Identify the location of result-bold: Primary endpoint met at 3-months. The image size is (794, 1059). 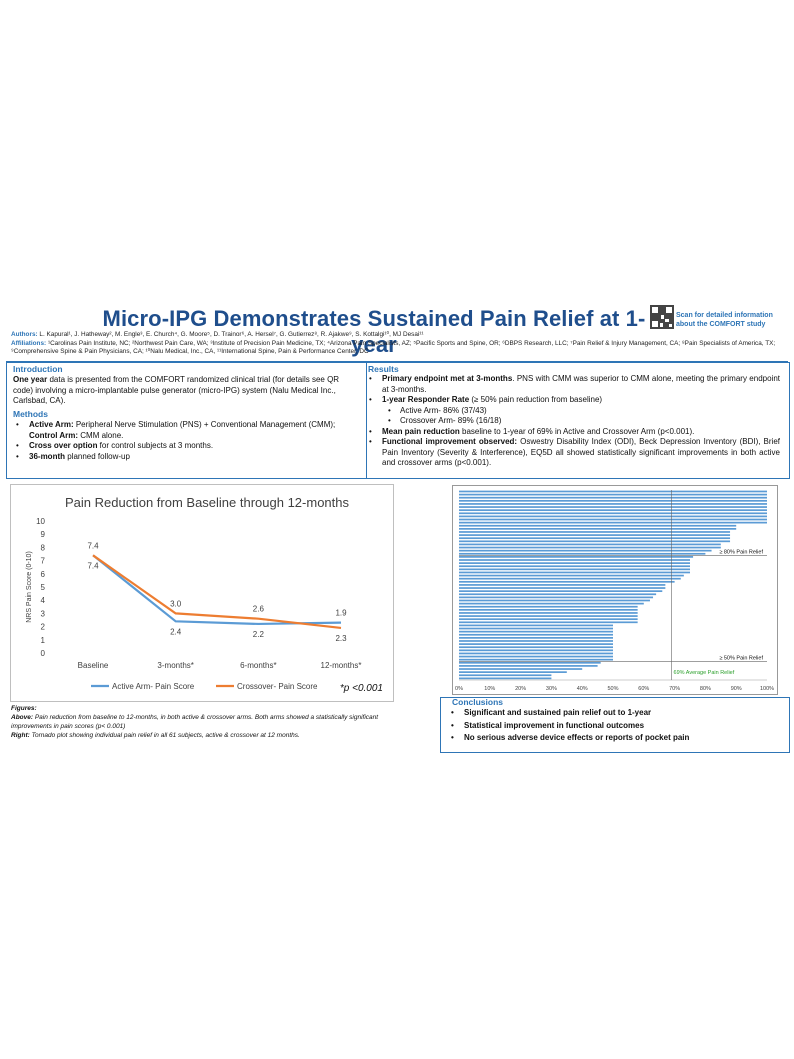
(447, 378).